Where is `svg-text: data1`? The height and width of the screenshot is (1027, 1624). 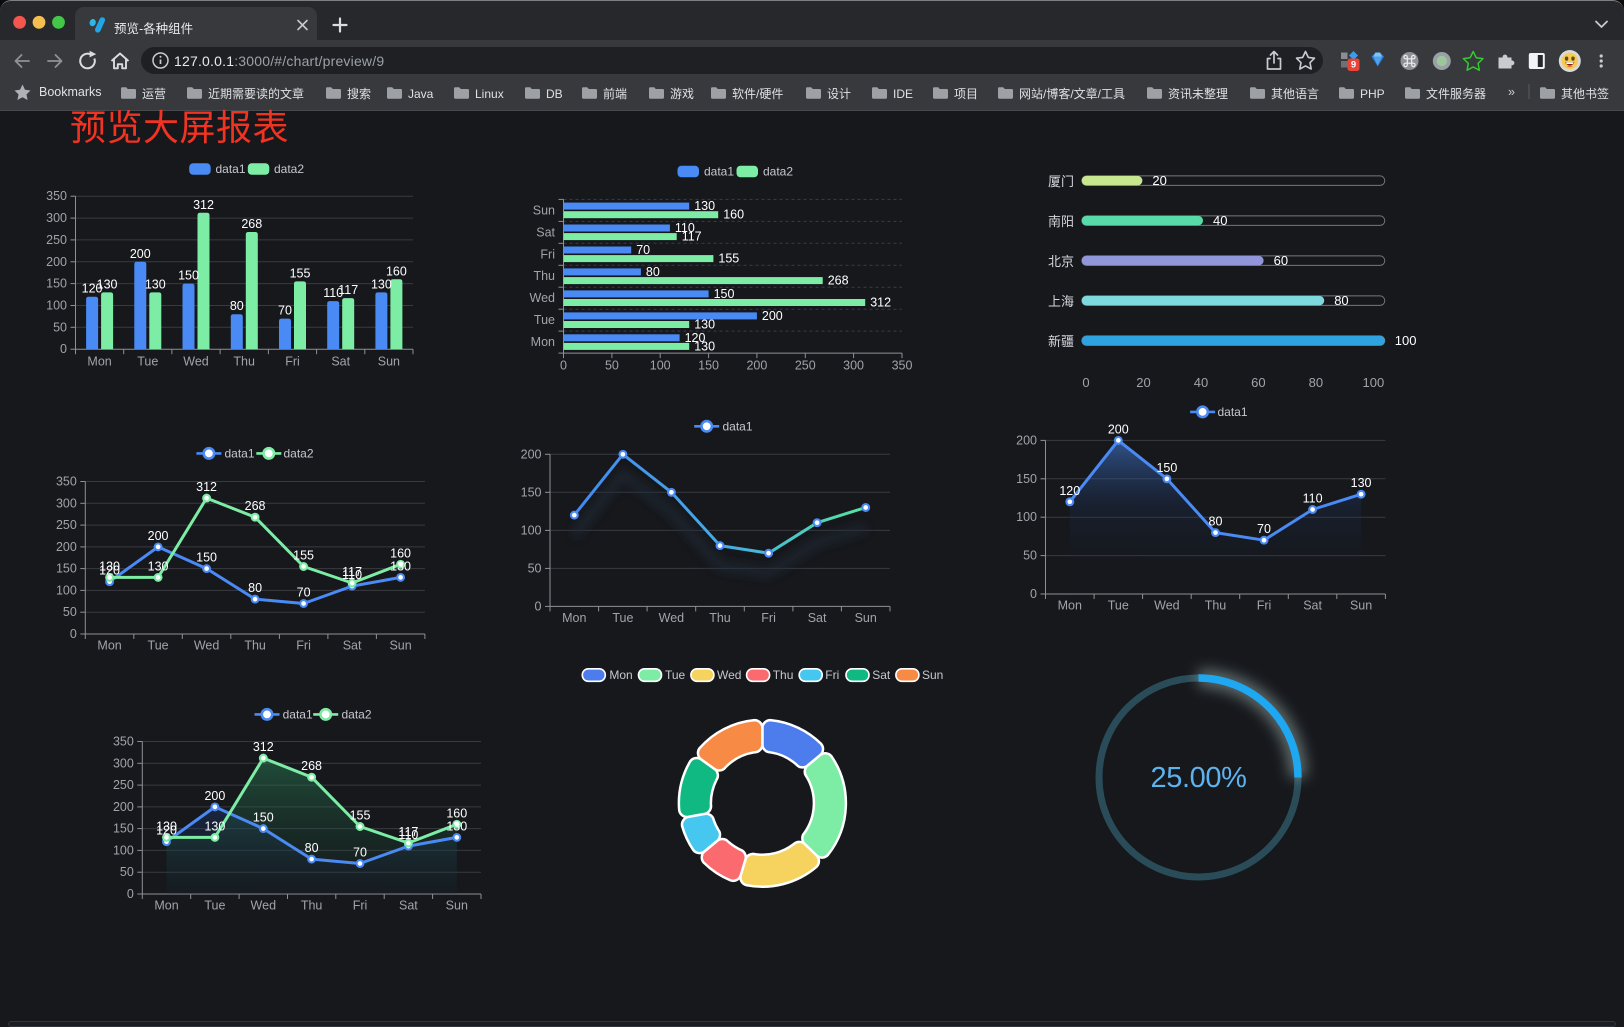 svg-text: data1 is located at coordinates (1233, 412).